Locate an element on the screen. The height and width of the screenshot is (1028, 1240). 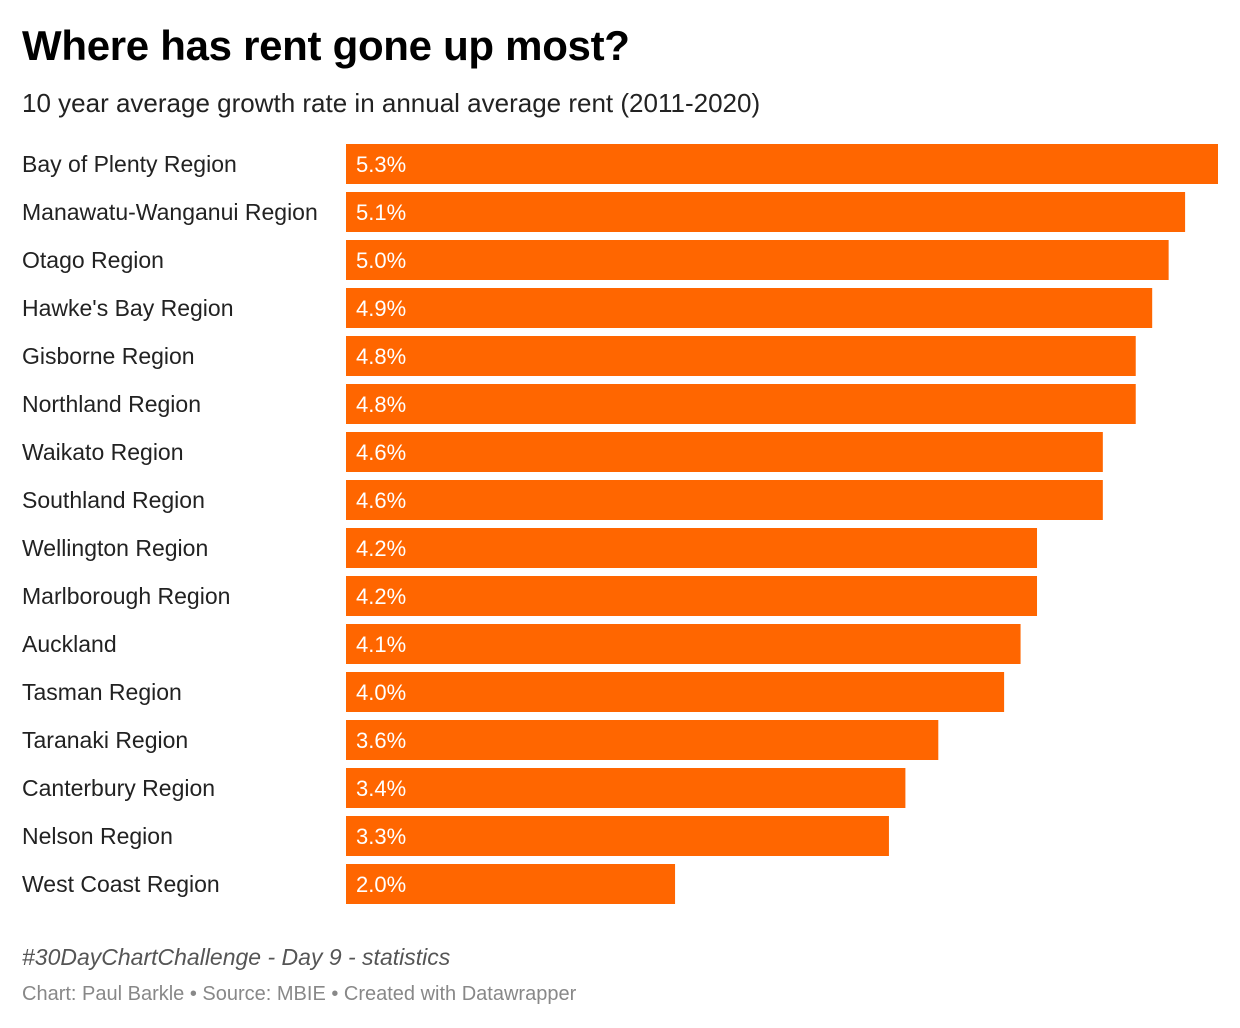
value-label: 3.4% is located at coordinates (381, 788).